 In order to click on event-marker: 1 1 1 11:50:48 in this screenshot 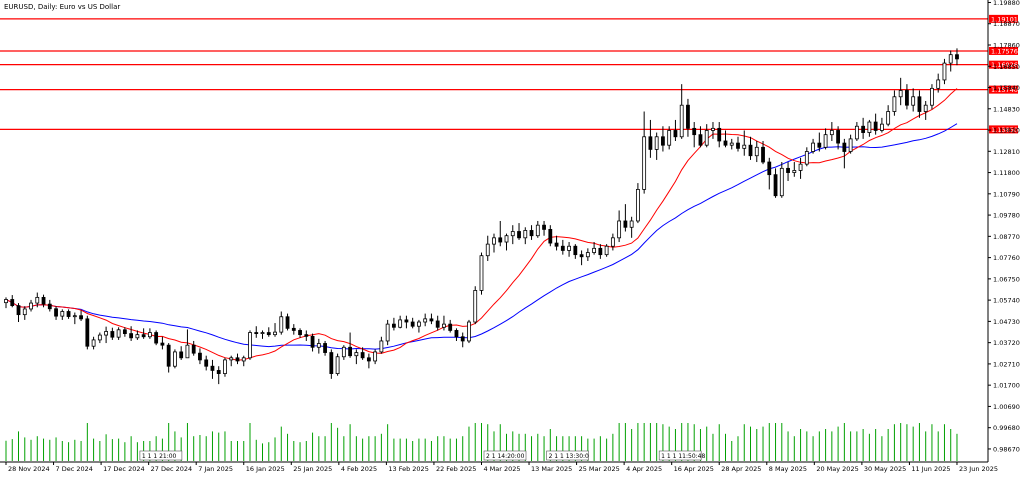, I will do `click(681, 455)`.